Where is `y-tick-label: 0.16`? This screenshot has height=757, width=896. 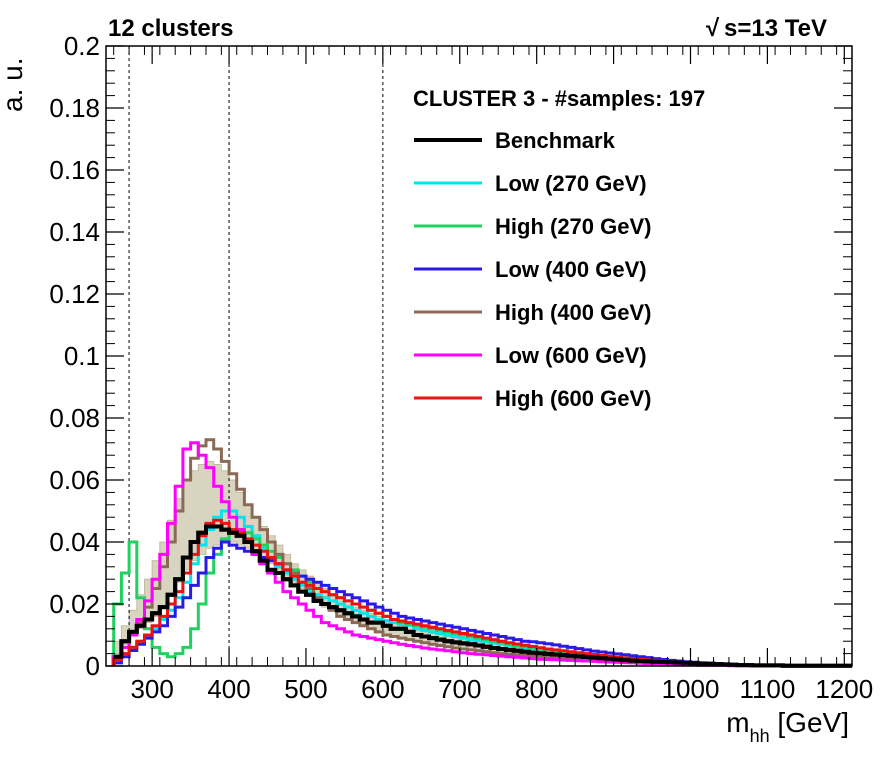 y-tick-label: 0.16 is located at coordinates (74, 170).